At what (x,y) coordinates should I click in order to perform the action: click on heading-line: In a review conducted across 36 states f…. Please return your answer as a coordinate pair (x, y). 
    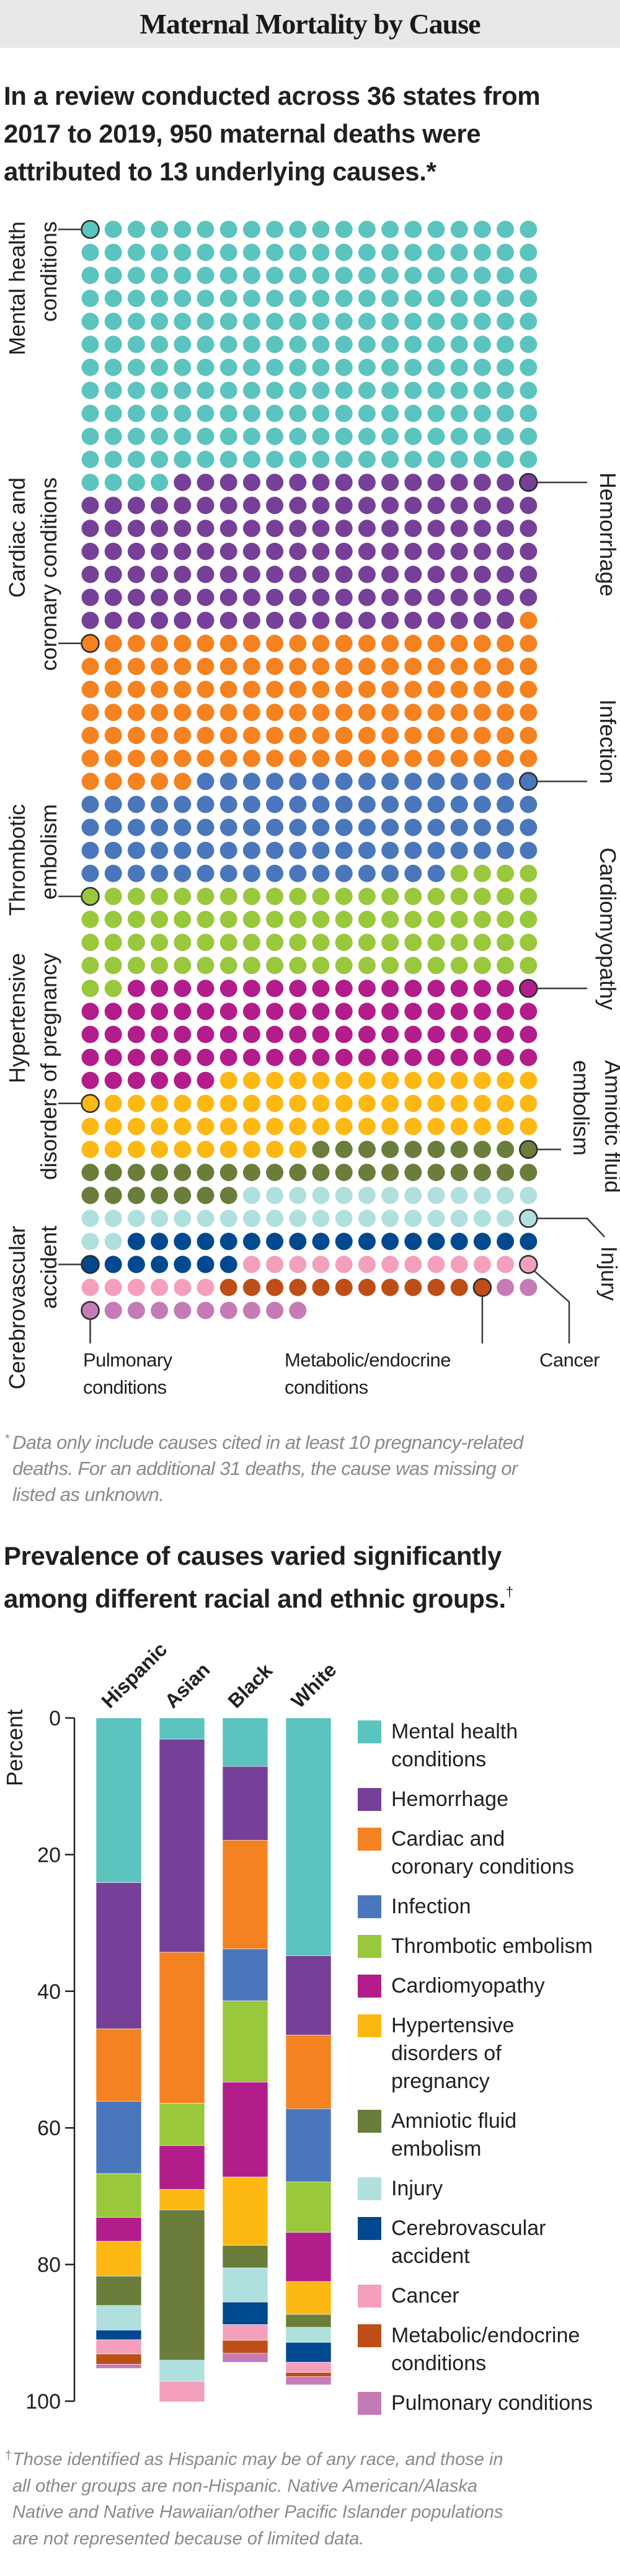
    Looking at the image, I should click on (272, 95).